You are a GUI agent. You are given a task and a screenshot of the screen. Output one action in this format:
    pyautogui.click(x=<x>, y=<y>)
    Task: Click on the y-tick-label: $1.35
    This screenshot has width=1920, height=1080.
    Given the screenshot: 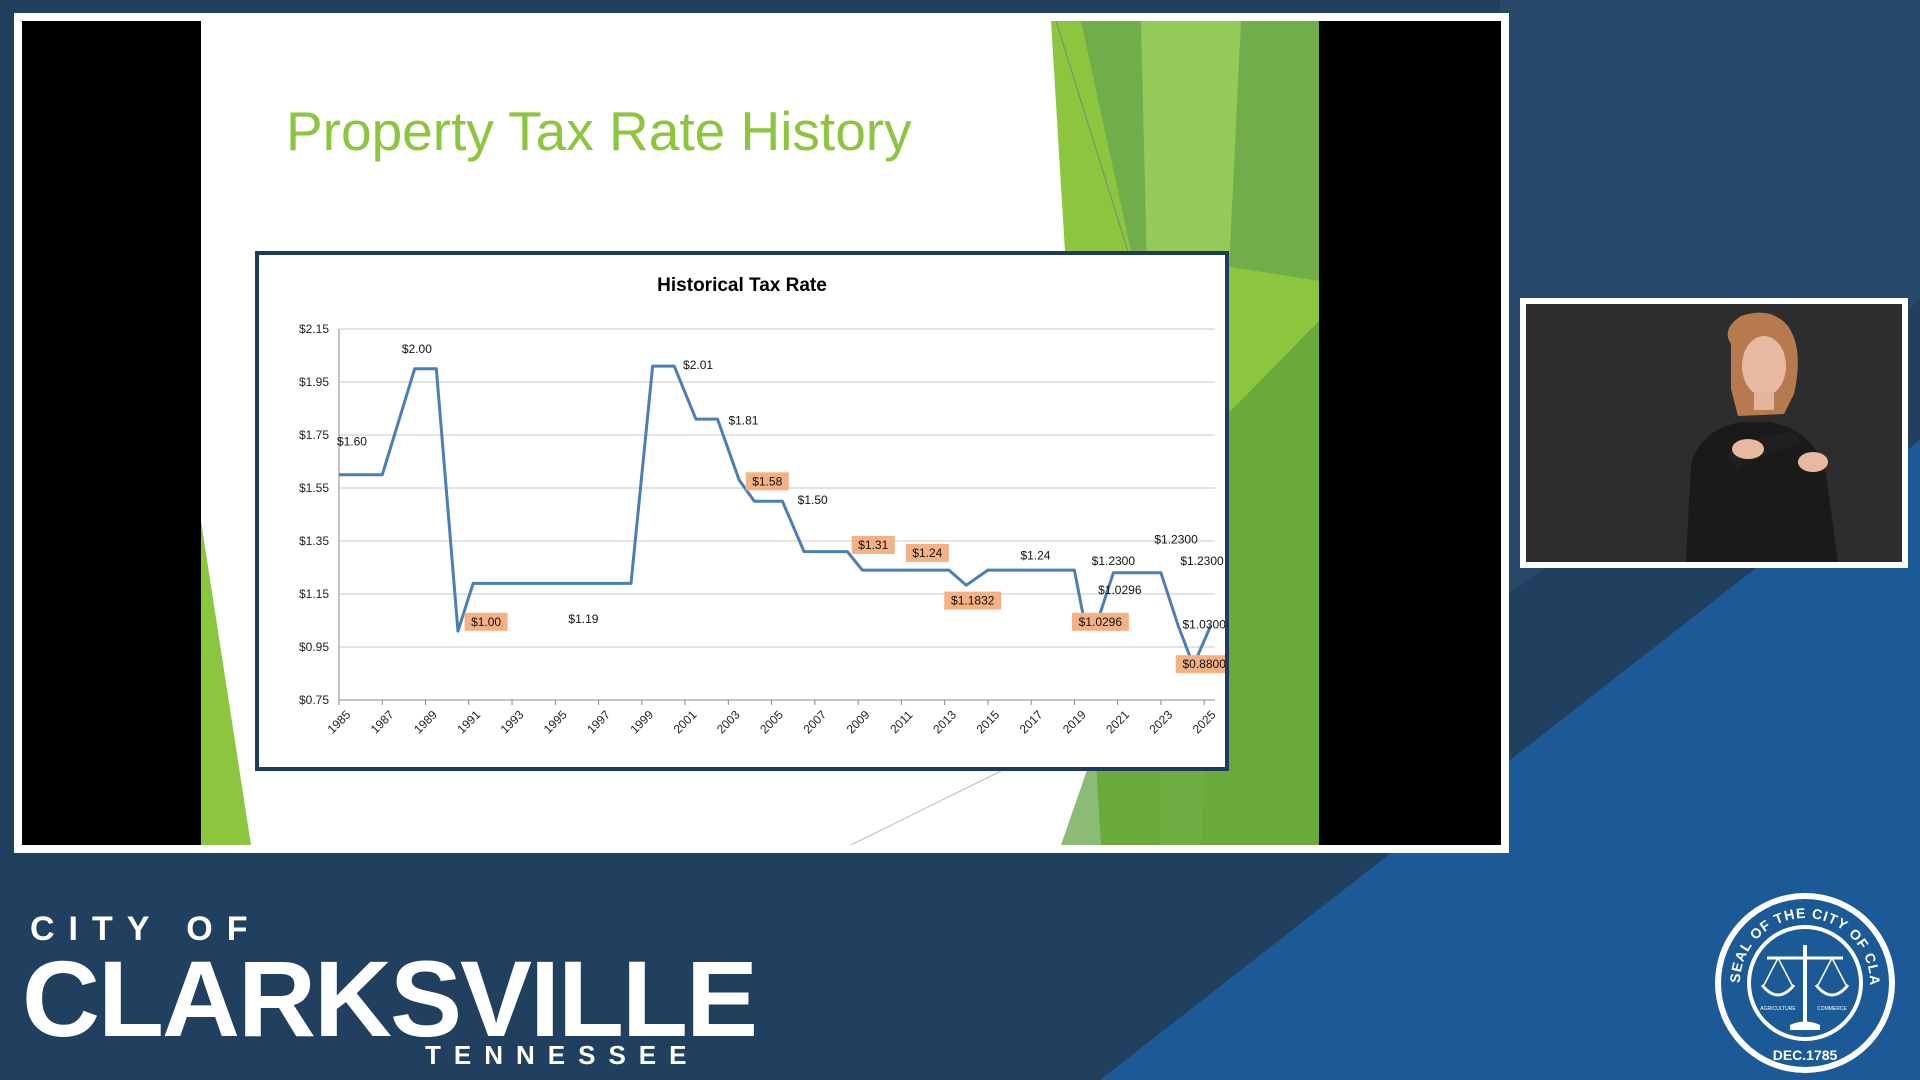 What is the action you would take?
    pyautogui.click(x=314, y=541)
    